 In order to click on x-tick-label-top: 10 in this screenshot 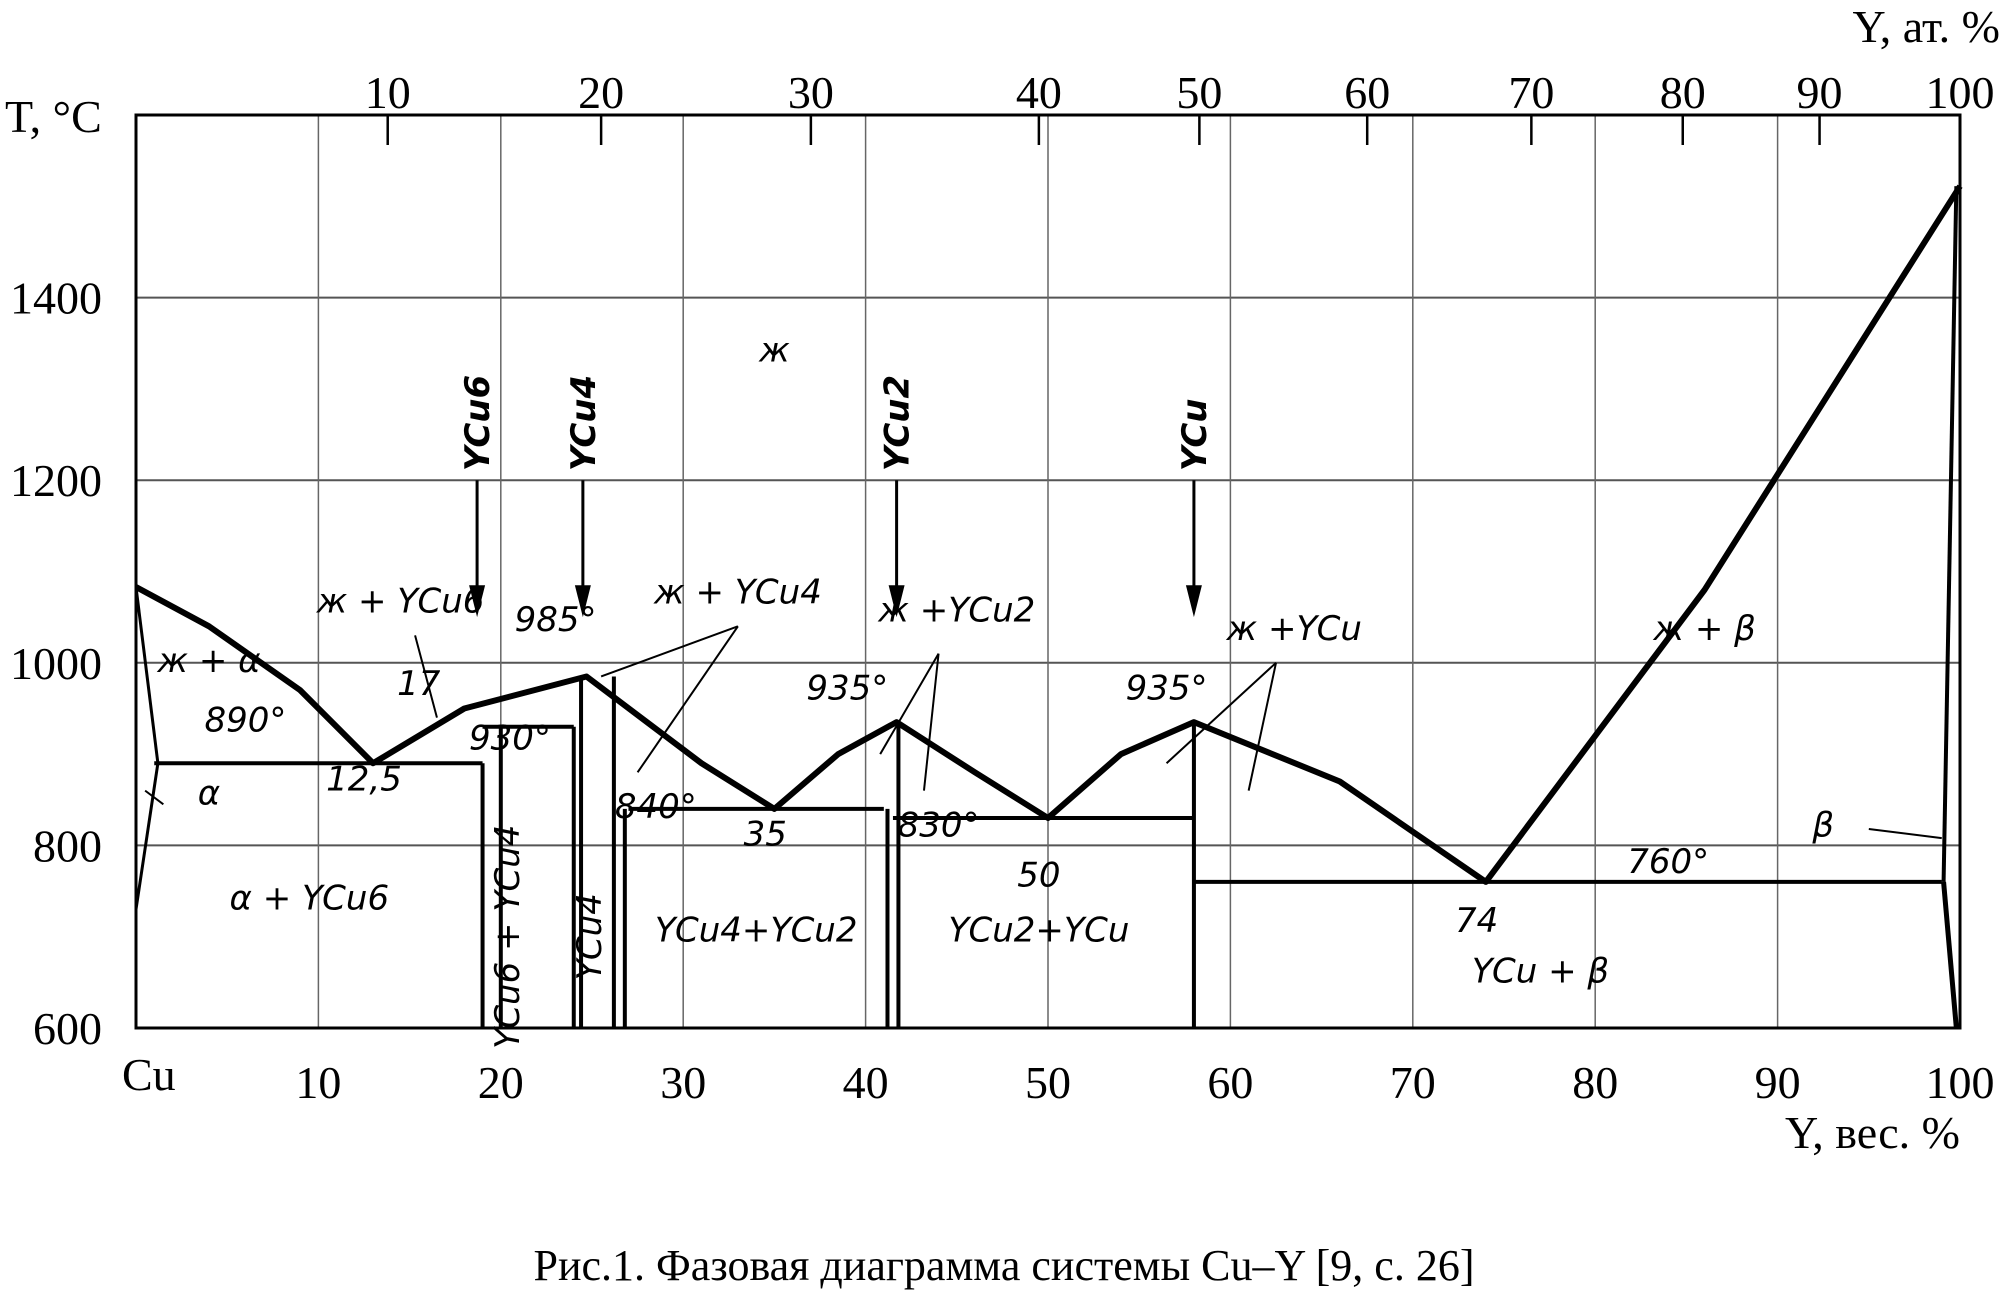, I will do `click(388, 92)`.